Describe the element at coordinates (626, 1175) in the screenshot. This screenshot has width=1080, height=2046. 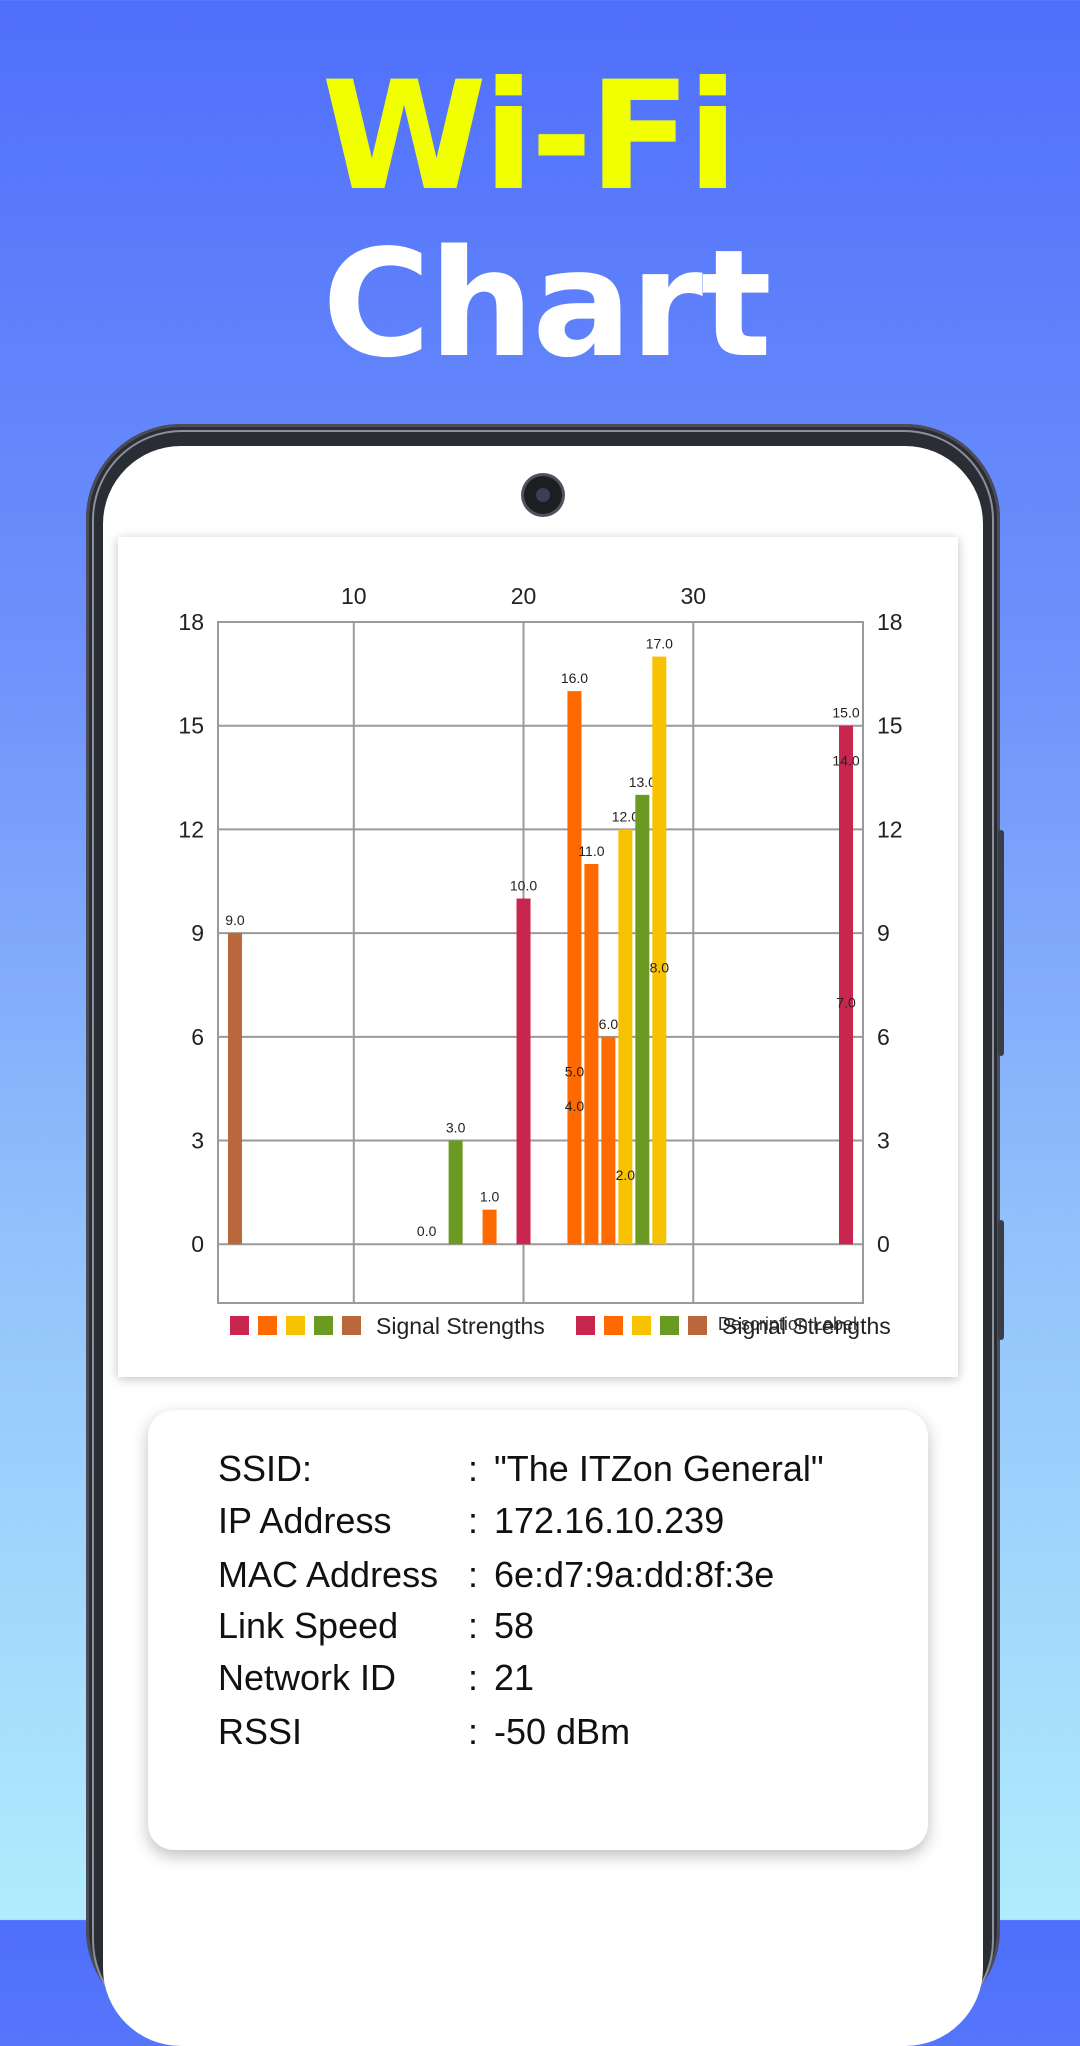
I see `chart-inner-value-label: 2.0` at that location.